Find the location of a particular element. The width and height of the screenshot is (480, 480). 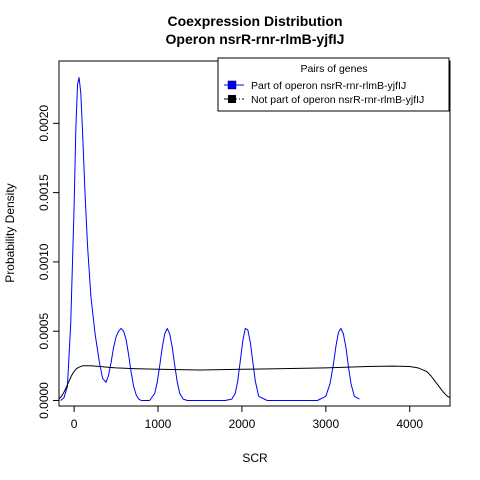

legend-swatch-operon is located at coordinates (232, 85).